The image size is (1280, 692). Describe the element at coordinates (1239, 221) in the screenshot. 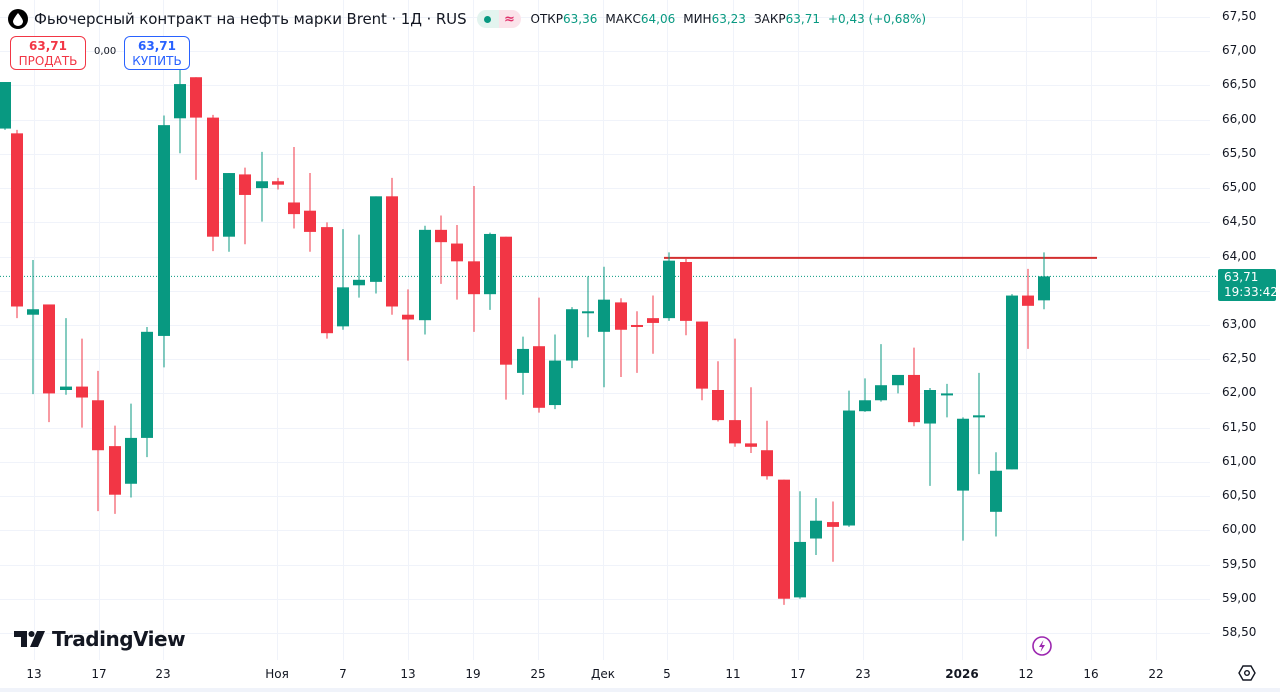

I see `price-tick-label: 64,50` at that location.